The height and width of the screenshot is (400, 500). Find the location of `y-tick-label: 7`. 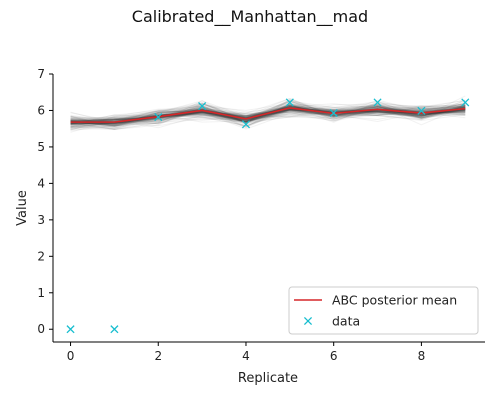

y-tick-label: 7 is located at coordinates (41, 74).